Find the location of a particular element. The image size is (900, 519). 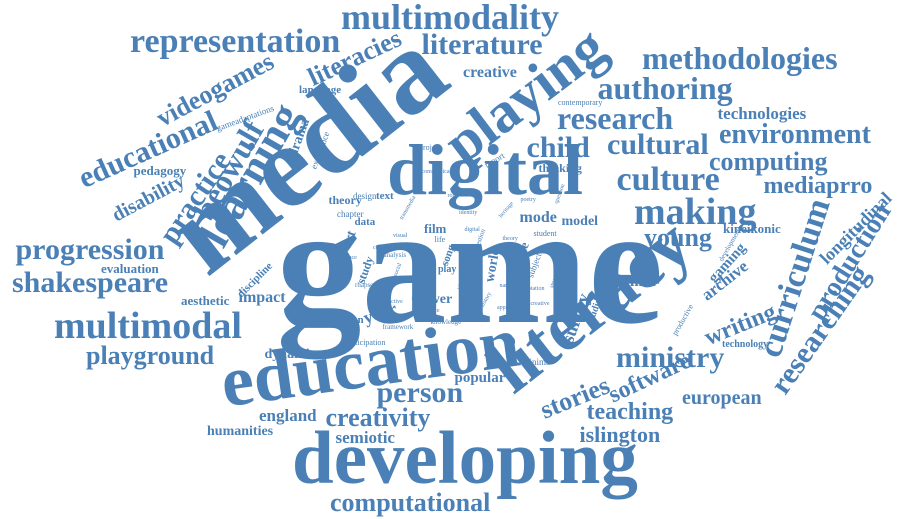

word-model: model is located at coordinates (580, 221).